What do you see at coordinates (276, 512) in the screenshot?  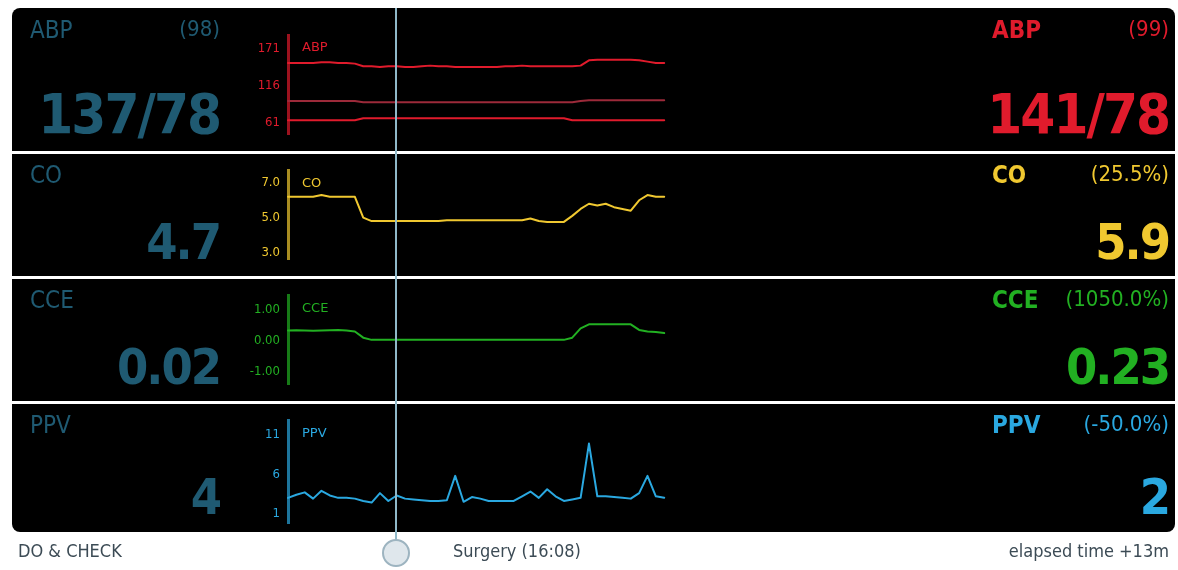 I see `y-tick-label: 1` at bounding box center [276, 512].